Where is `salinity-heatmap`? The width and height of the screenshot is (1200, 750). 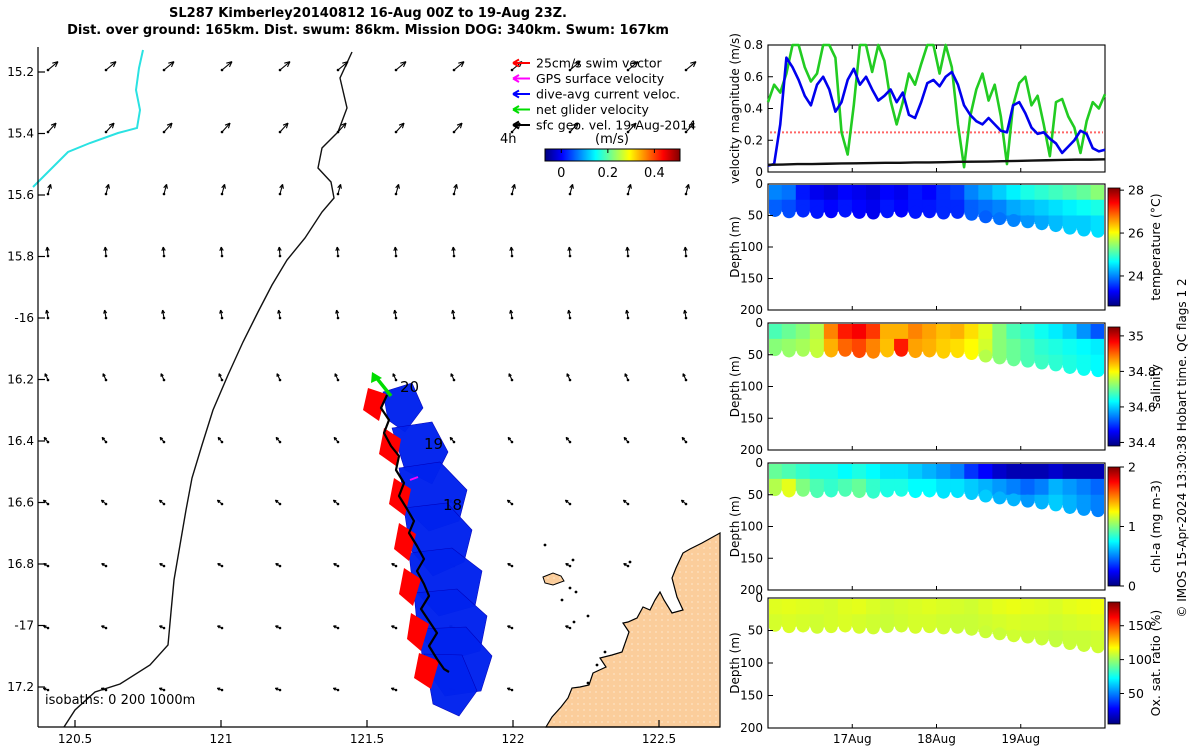 salinity-heatmap is located at coordinates (936, 351).